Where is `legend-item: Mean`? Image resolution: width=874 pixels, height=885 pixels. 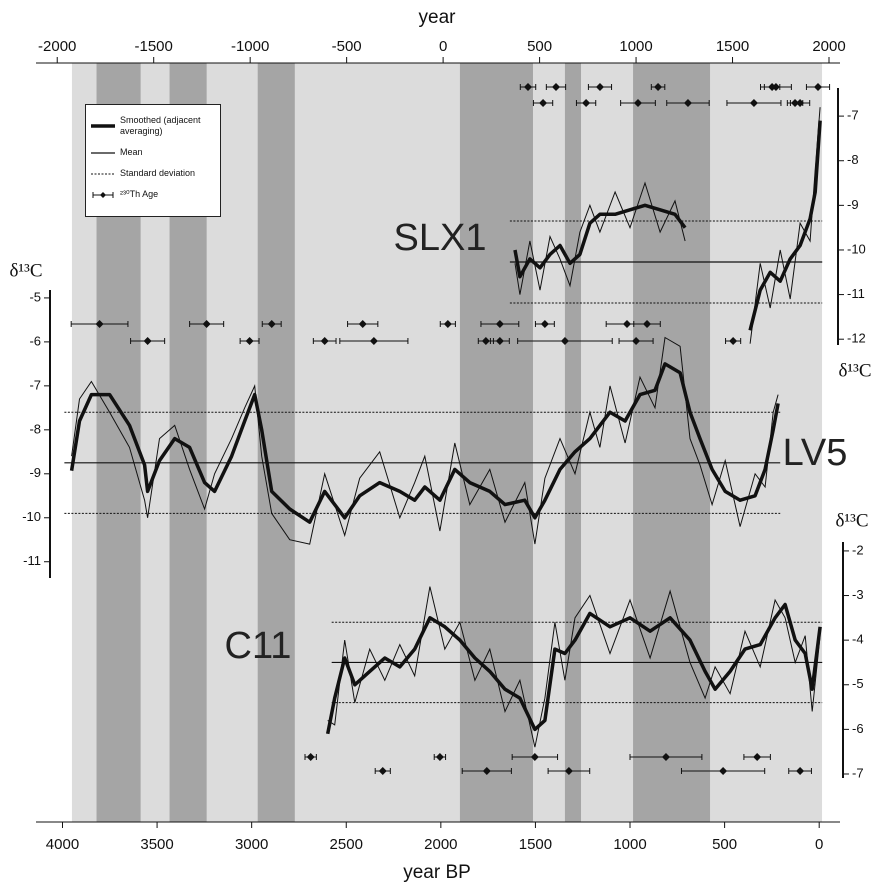
legend-item: Mean is located at coordinates (153, 152).